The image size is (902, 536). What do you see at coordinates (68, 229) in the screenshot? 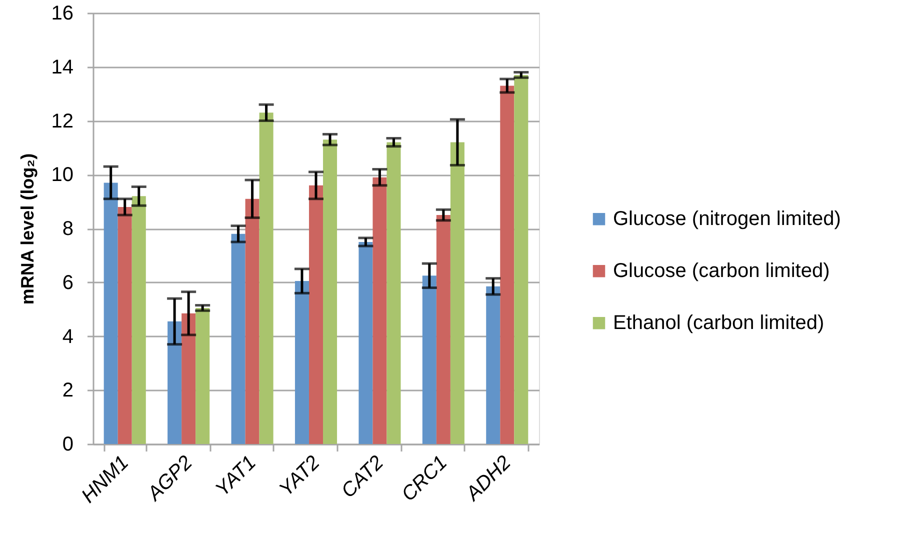
I see `y-tick-label: 8` at bounding box center [68, 229].